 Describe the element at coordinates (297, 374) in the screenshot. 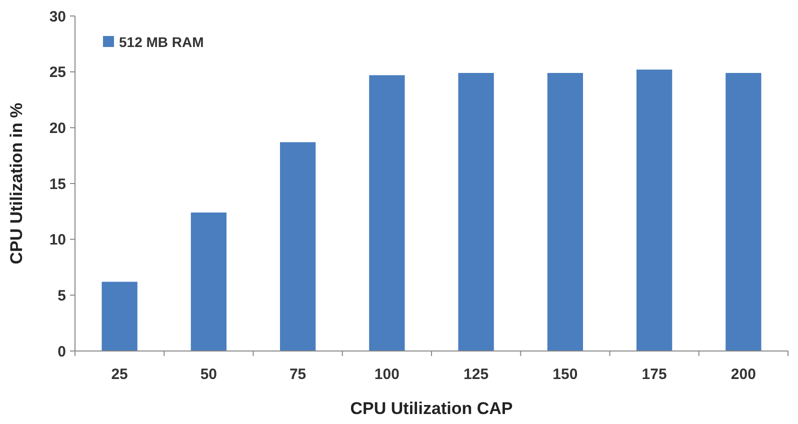

I see `x-tick-label: 75` at that location.